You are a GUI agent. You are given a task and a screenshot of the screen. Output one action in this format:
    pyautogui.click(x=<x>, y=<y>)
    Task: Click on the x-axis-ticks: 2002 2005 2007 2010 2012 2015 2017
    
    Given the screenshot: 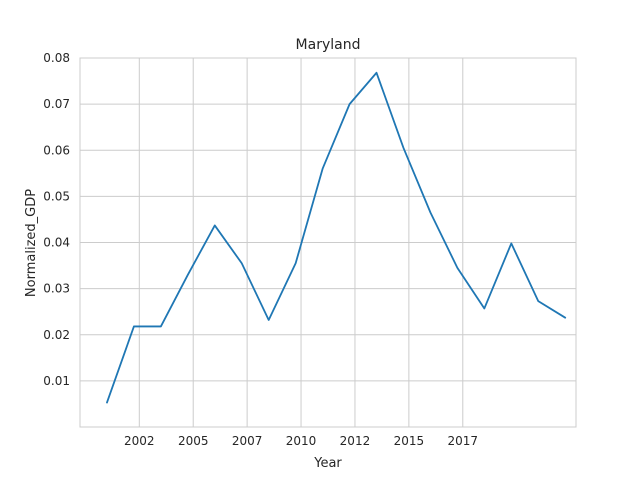 What is the action you would take?
    pyautogui.click(x=301, y=441)
    